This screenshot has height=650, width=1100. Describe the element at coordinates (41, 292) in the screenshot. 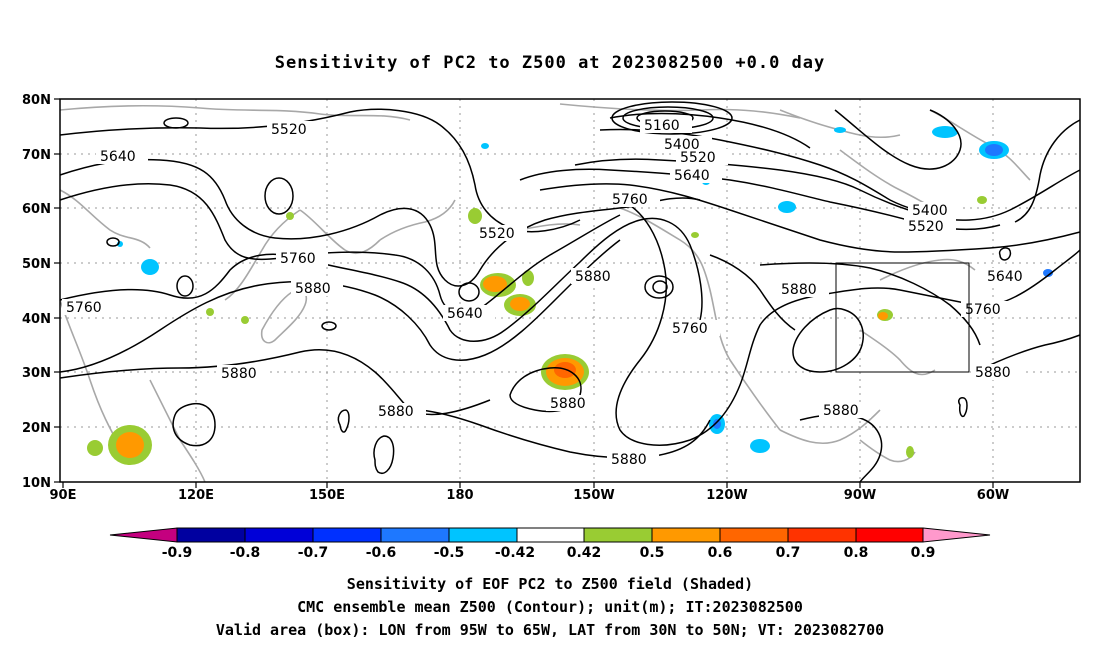

I see `latitude-axis: 80N 70N 60N 50N 40N 30N 20N 10N` at that location.